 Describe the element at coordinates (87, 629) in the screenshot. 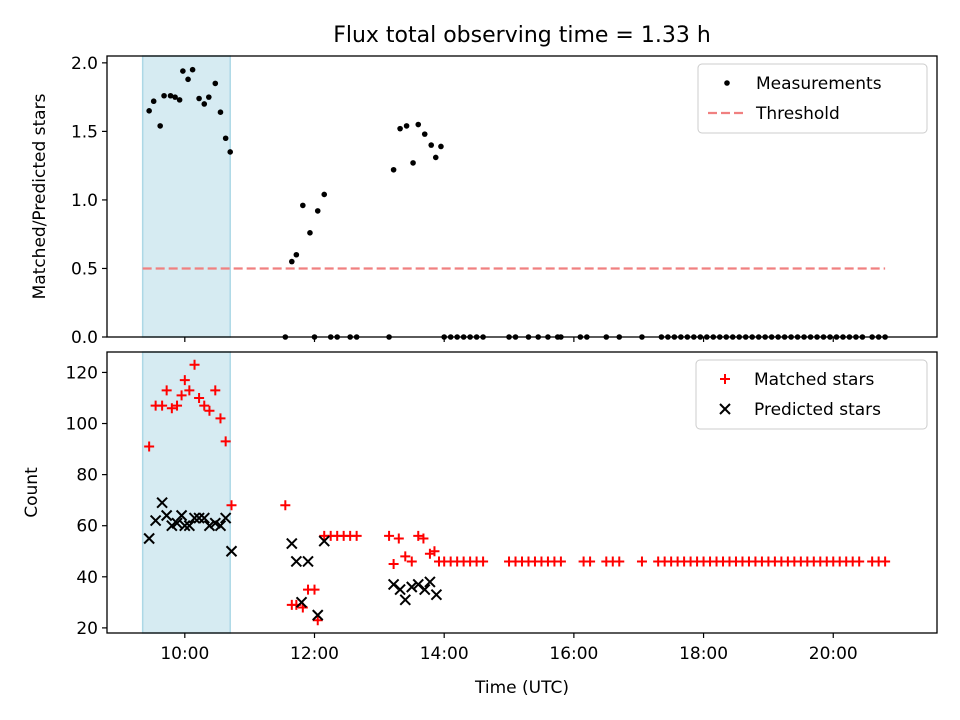

I see `y-tick-label: 20` at that location.